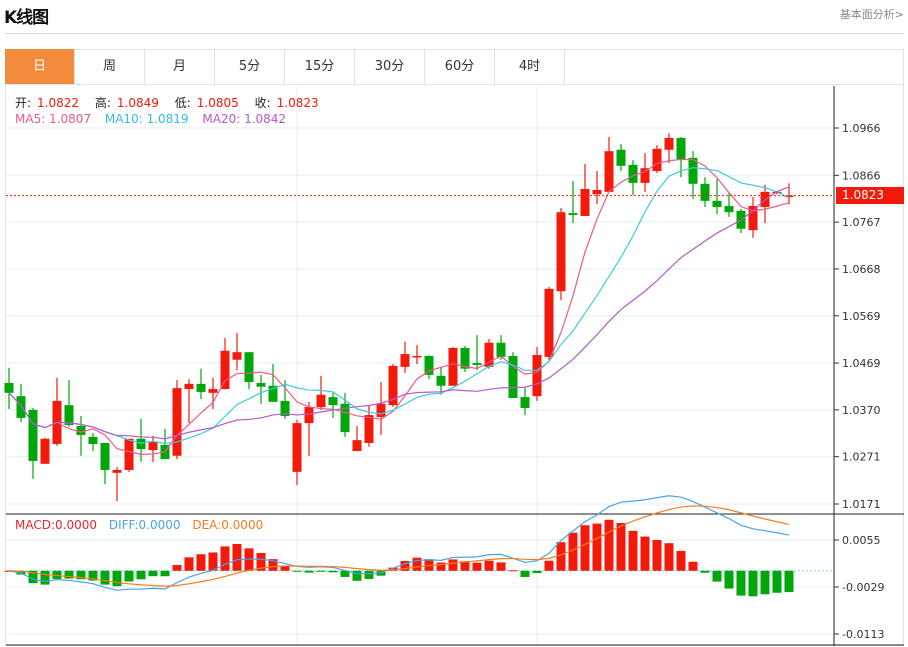  I want to click on fundamental-analysis-link: 基本面分析>, so click(871, 14).